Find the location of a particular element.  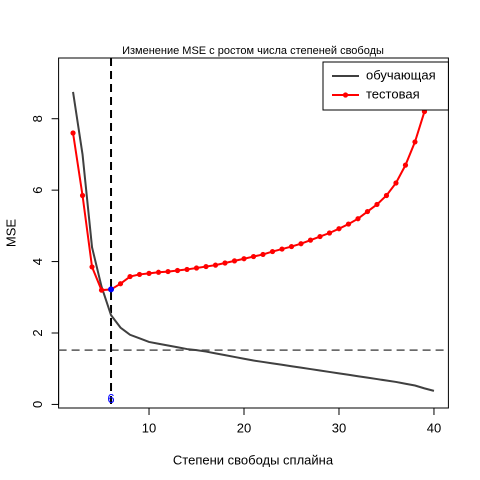

y-axis-label: MSE is located at coordinates (10, 233).